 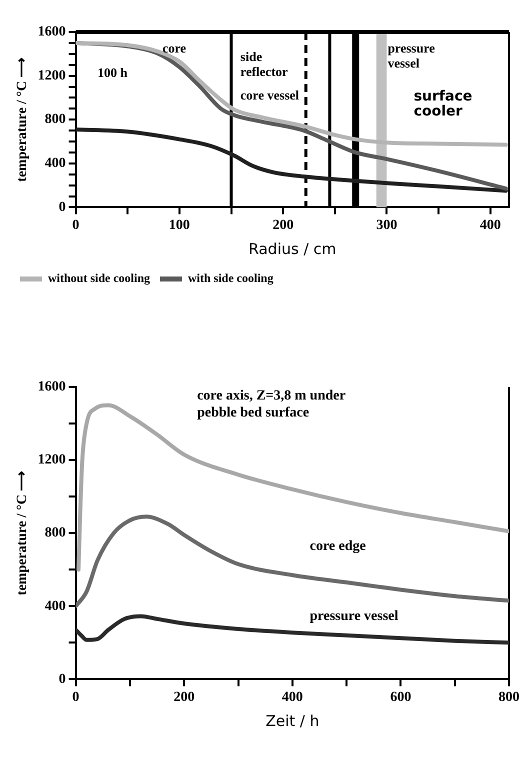 I want to click on legend-label: without side cooling, so click(x=99, y=278).